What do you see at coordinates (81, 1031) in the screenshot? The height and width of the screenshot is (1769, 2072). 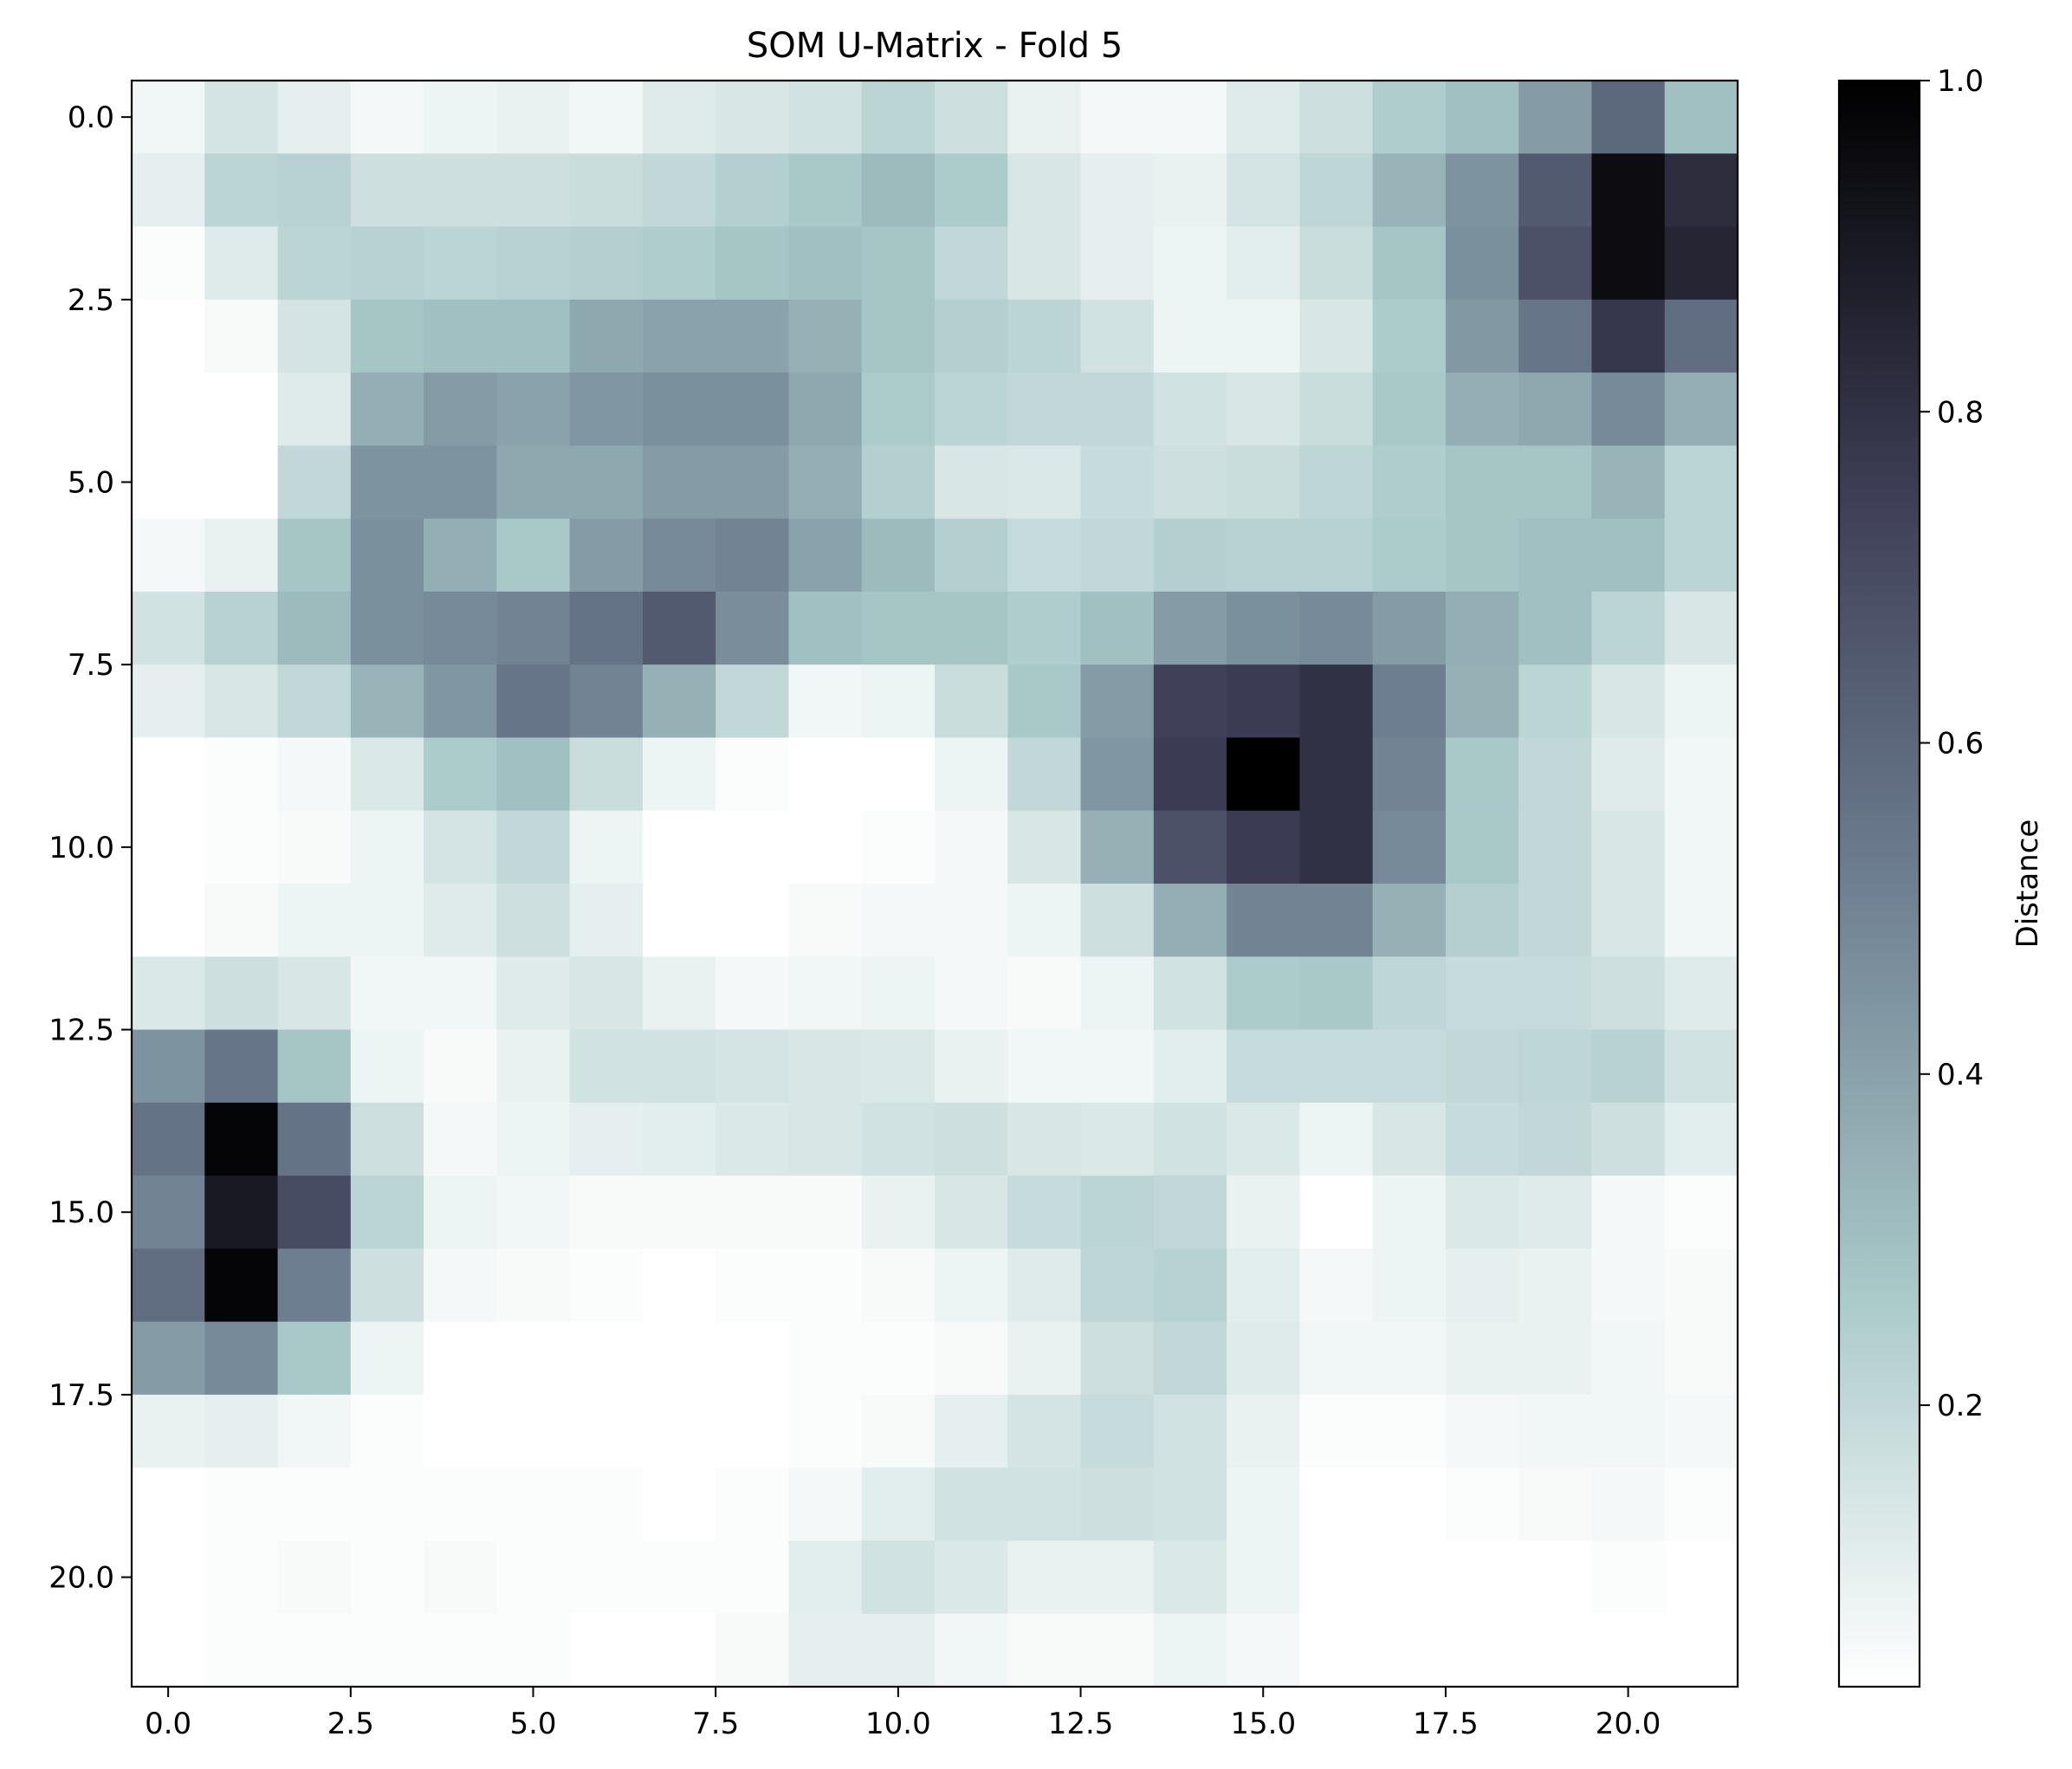 I see `y-tick-label: 12.5` at bounding box center [81, 1031].